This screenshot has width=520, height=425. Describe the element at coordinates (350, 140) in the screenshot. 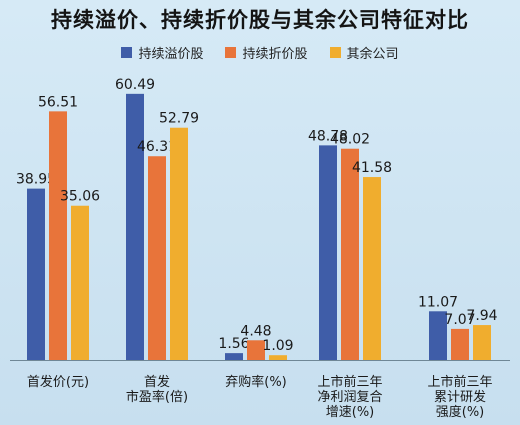

I see `data-label-3-1: 48.02` at that location.